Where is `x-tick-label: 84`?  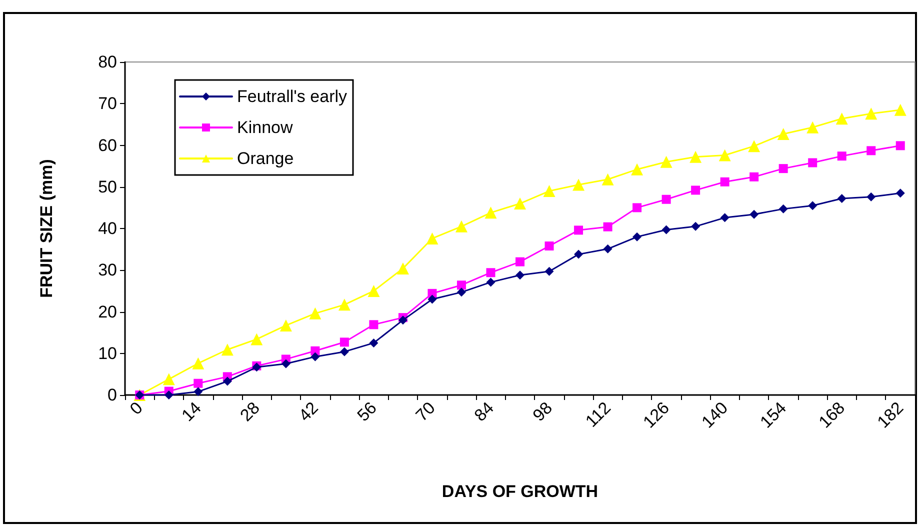 x-tick-label: 84 is located at coordinates (484, 412).